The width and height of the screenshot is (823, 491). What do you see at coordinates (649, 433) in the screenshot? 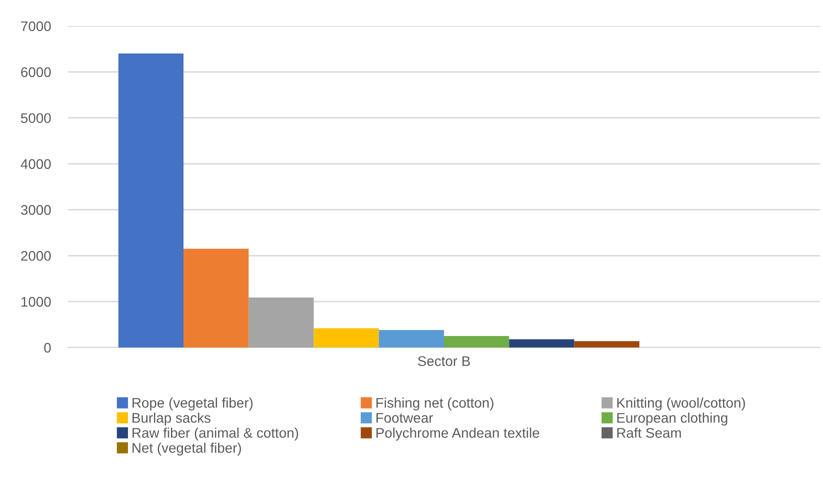
I see `legend-label: Raft Seam` at bounding box center [649, 433].